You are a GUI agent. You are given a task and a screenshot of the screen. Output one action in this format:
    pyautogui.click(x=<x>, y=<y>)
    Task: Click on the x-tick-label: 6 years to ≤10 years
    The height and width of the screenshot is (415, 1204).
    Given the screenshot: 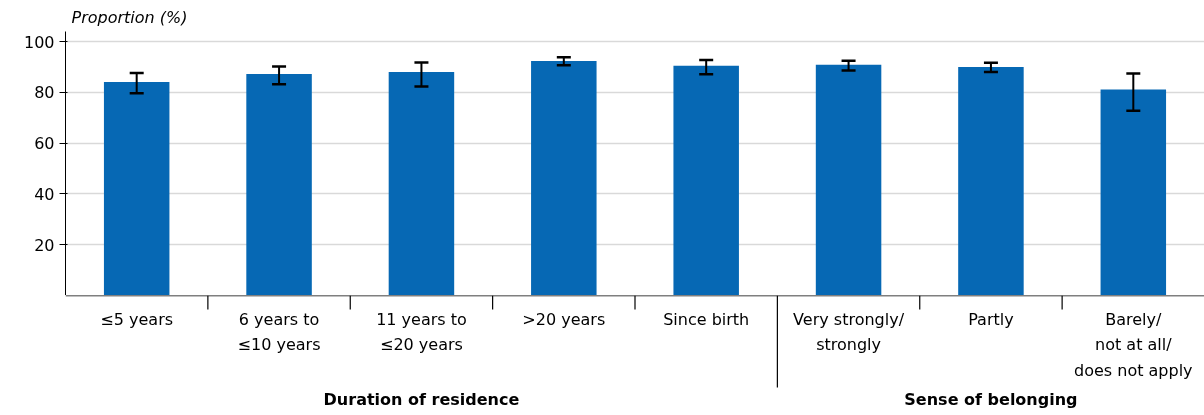 What is the action you would take?
    pyautogui.click(x=279, y=332)
    